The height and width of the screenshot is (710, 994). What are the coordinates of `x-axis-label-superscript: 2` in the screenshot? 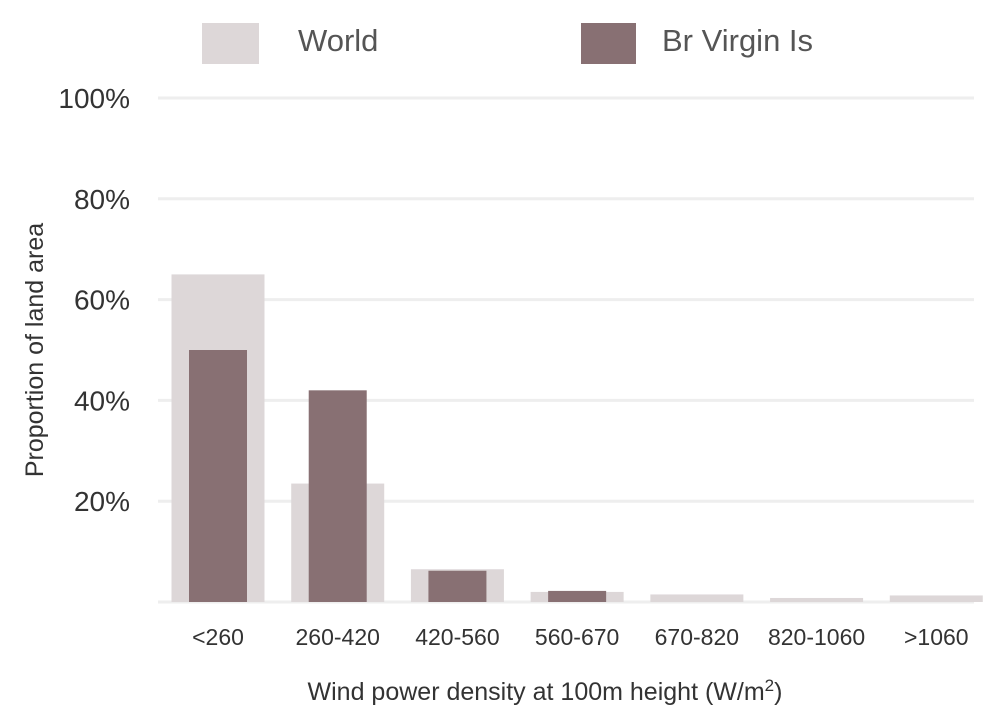 It's located at (769, 685).